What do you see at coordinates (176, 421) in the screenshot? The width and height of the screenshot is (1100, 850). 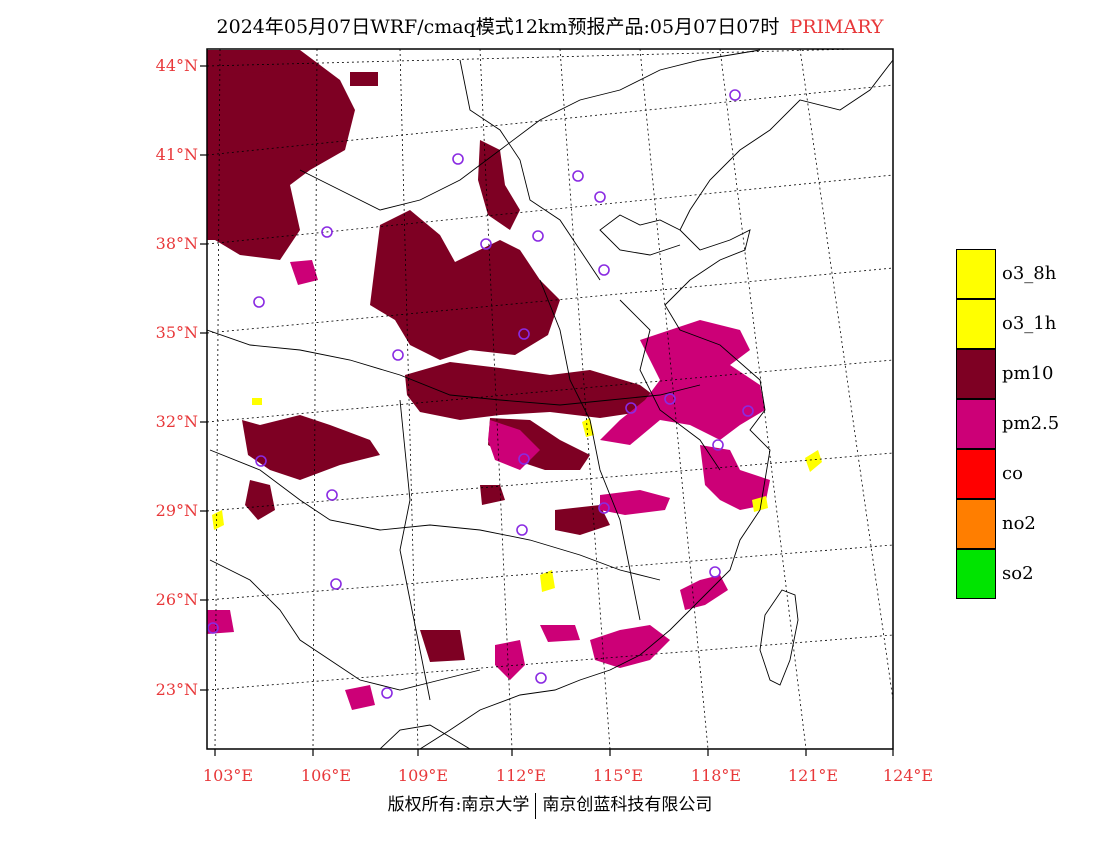 I see `lat-label-32: 32°N` at bounding box center [176, 421].